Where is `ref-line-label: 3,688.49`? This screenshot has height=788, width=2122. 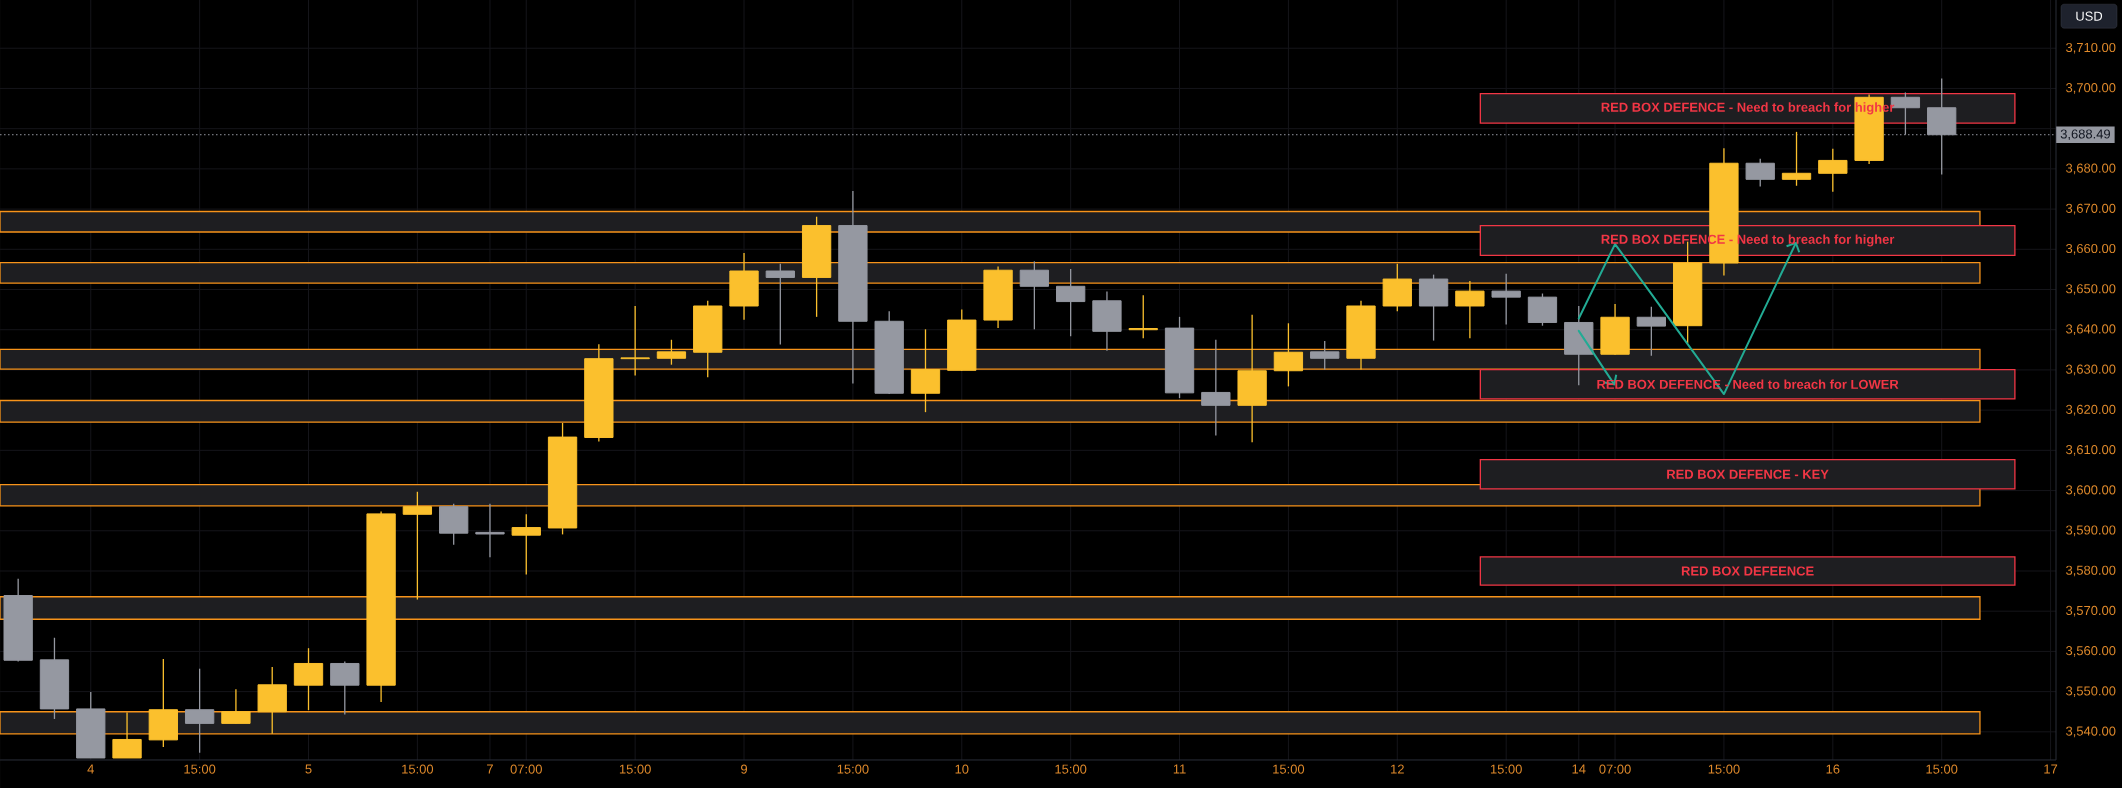 ref-line-label: 3,688.49 is located at coordinates (2085, 135).